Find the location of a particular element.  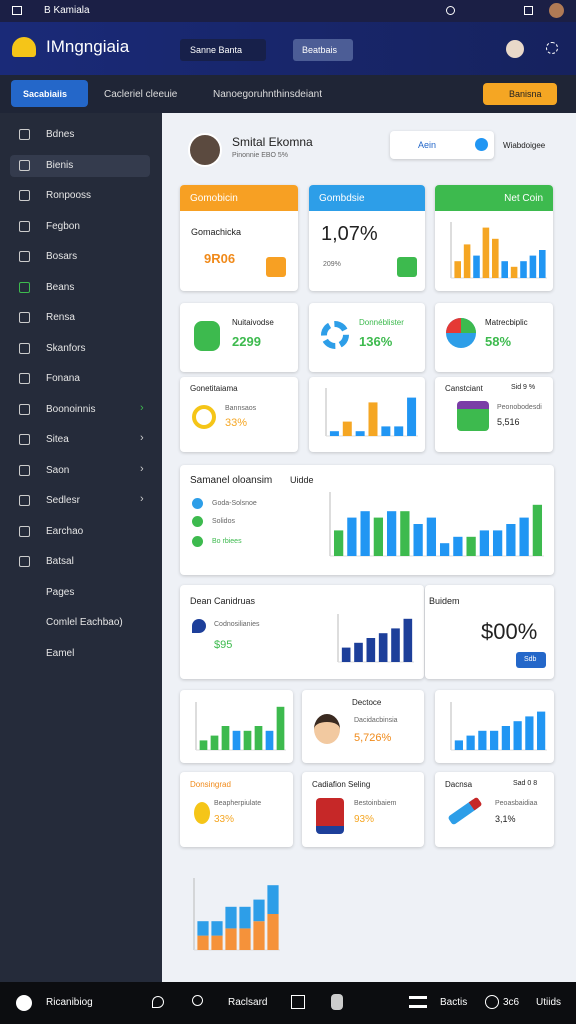

sidebar-item: Fegbon is located at coordinates (63, 226).